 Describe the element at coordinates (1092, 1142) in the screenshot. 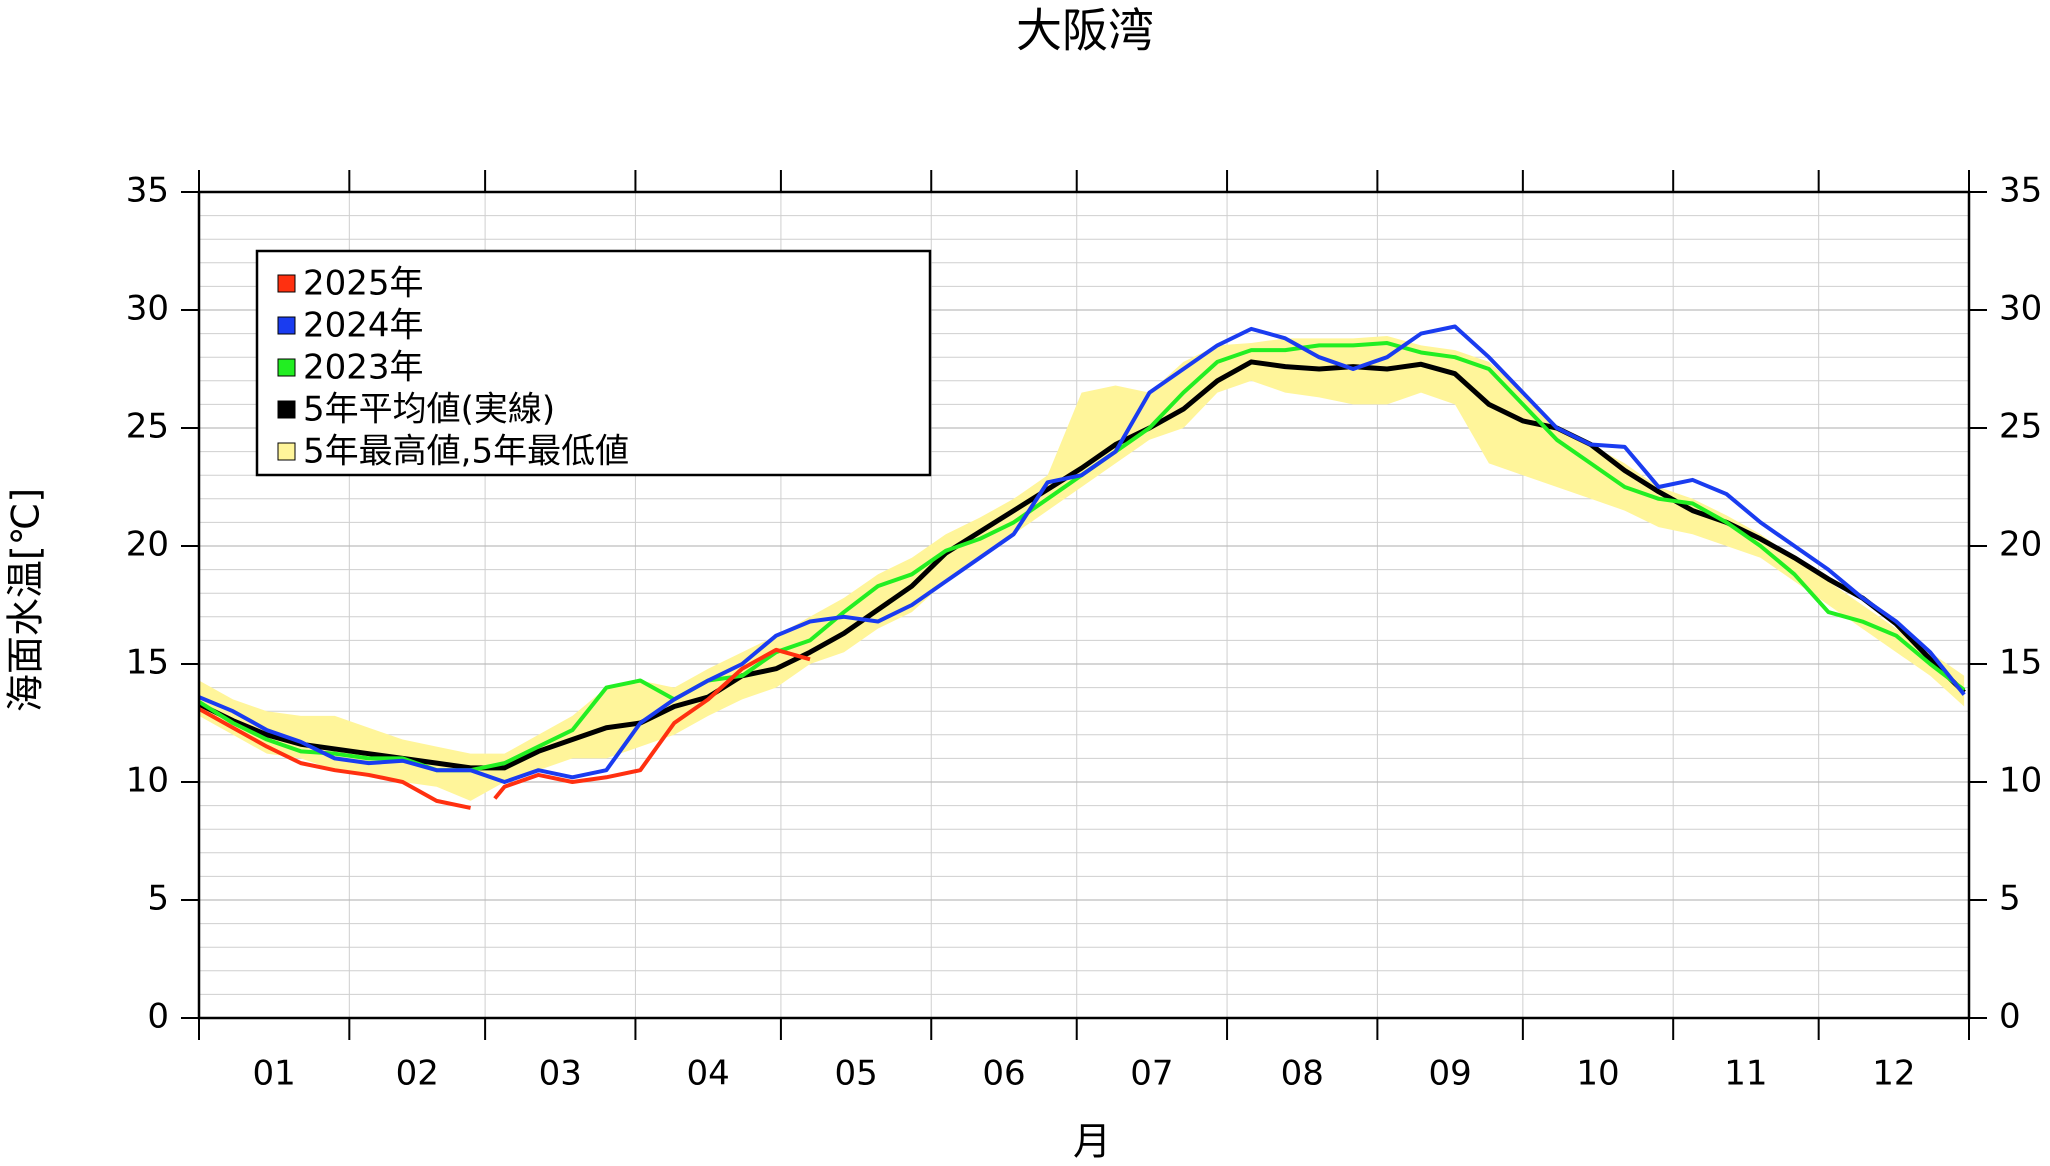

I see `x-axis-label: 月` at that location.